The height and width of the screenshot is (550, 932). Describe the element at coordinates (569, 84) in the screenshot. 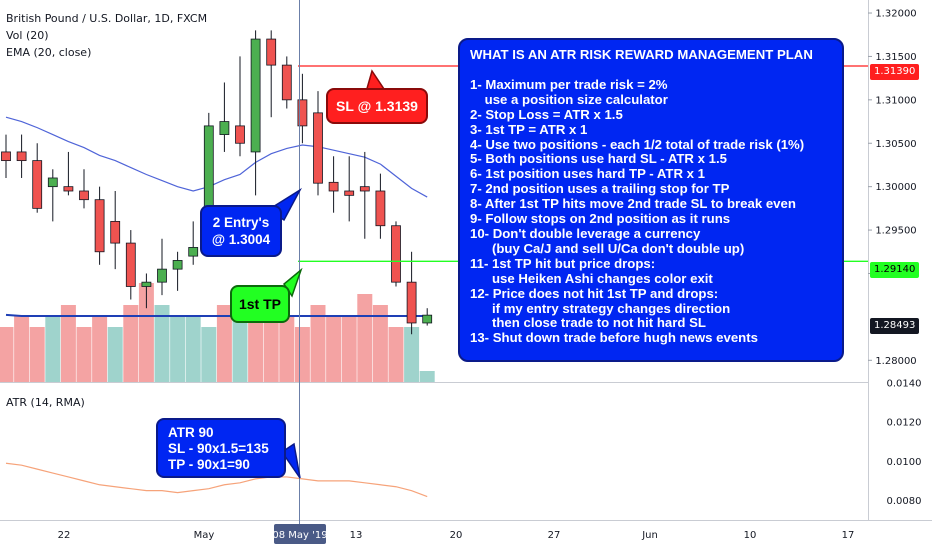

I see `risk-plan-line: 1- Maximum per trade risk = 2%` at that location.